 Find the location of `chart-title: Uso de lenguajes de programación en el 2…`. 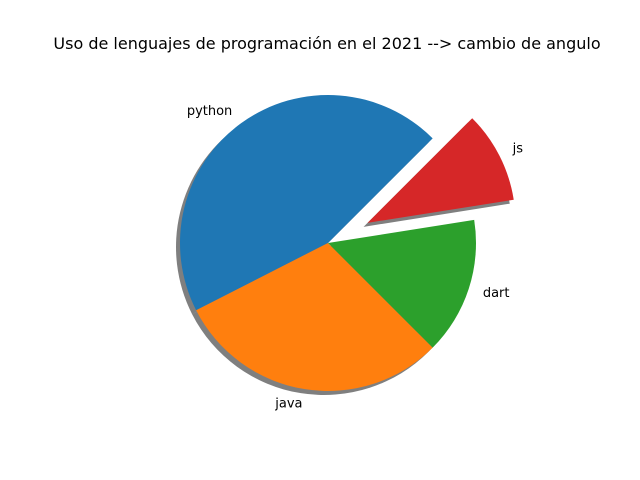

chart-title: Uso de lenguajes de programación en el 2… is located at coordinates (326, 43).